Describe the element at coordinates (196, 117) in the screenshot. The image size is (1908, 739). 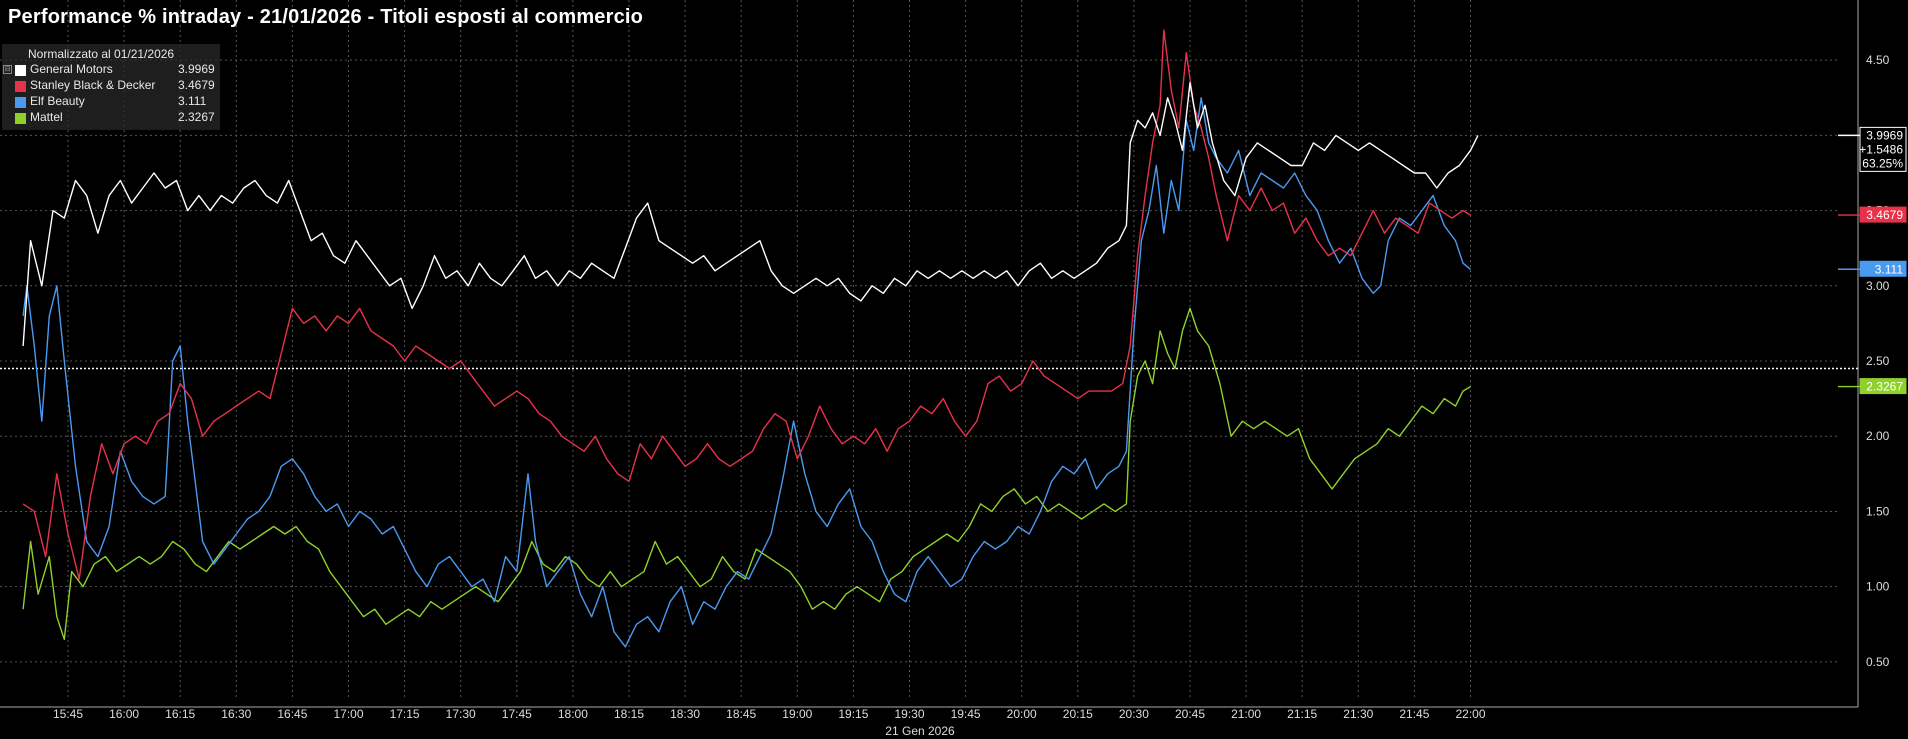
I see `legend-item-value: 2.3267` at that location.